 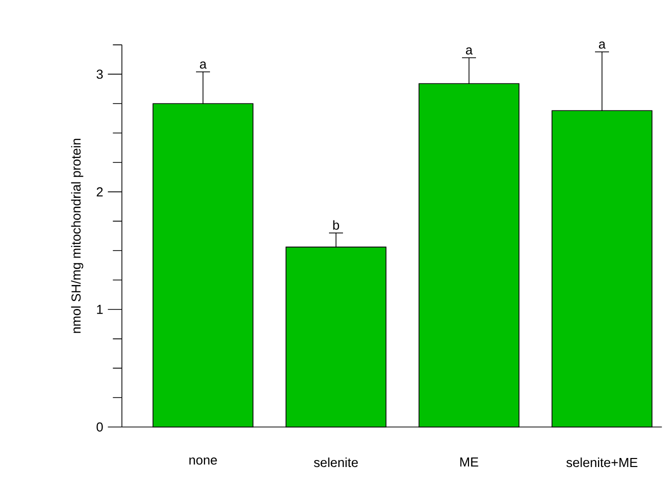 I want to click on y-axis-title: nmol SH/mg mitochondrial protein, so click(x=77, y=235).